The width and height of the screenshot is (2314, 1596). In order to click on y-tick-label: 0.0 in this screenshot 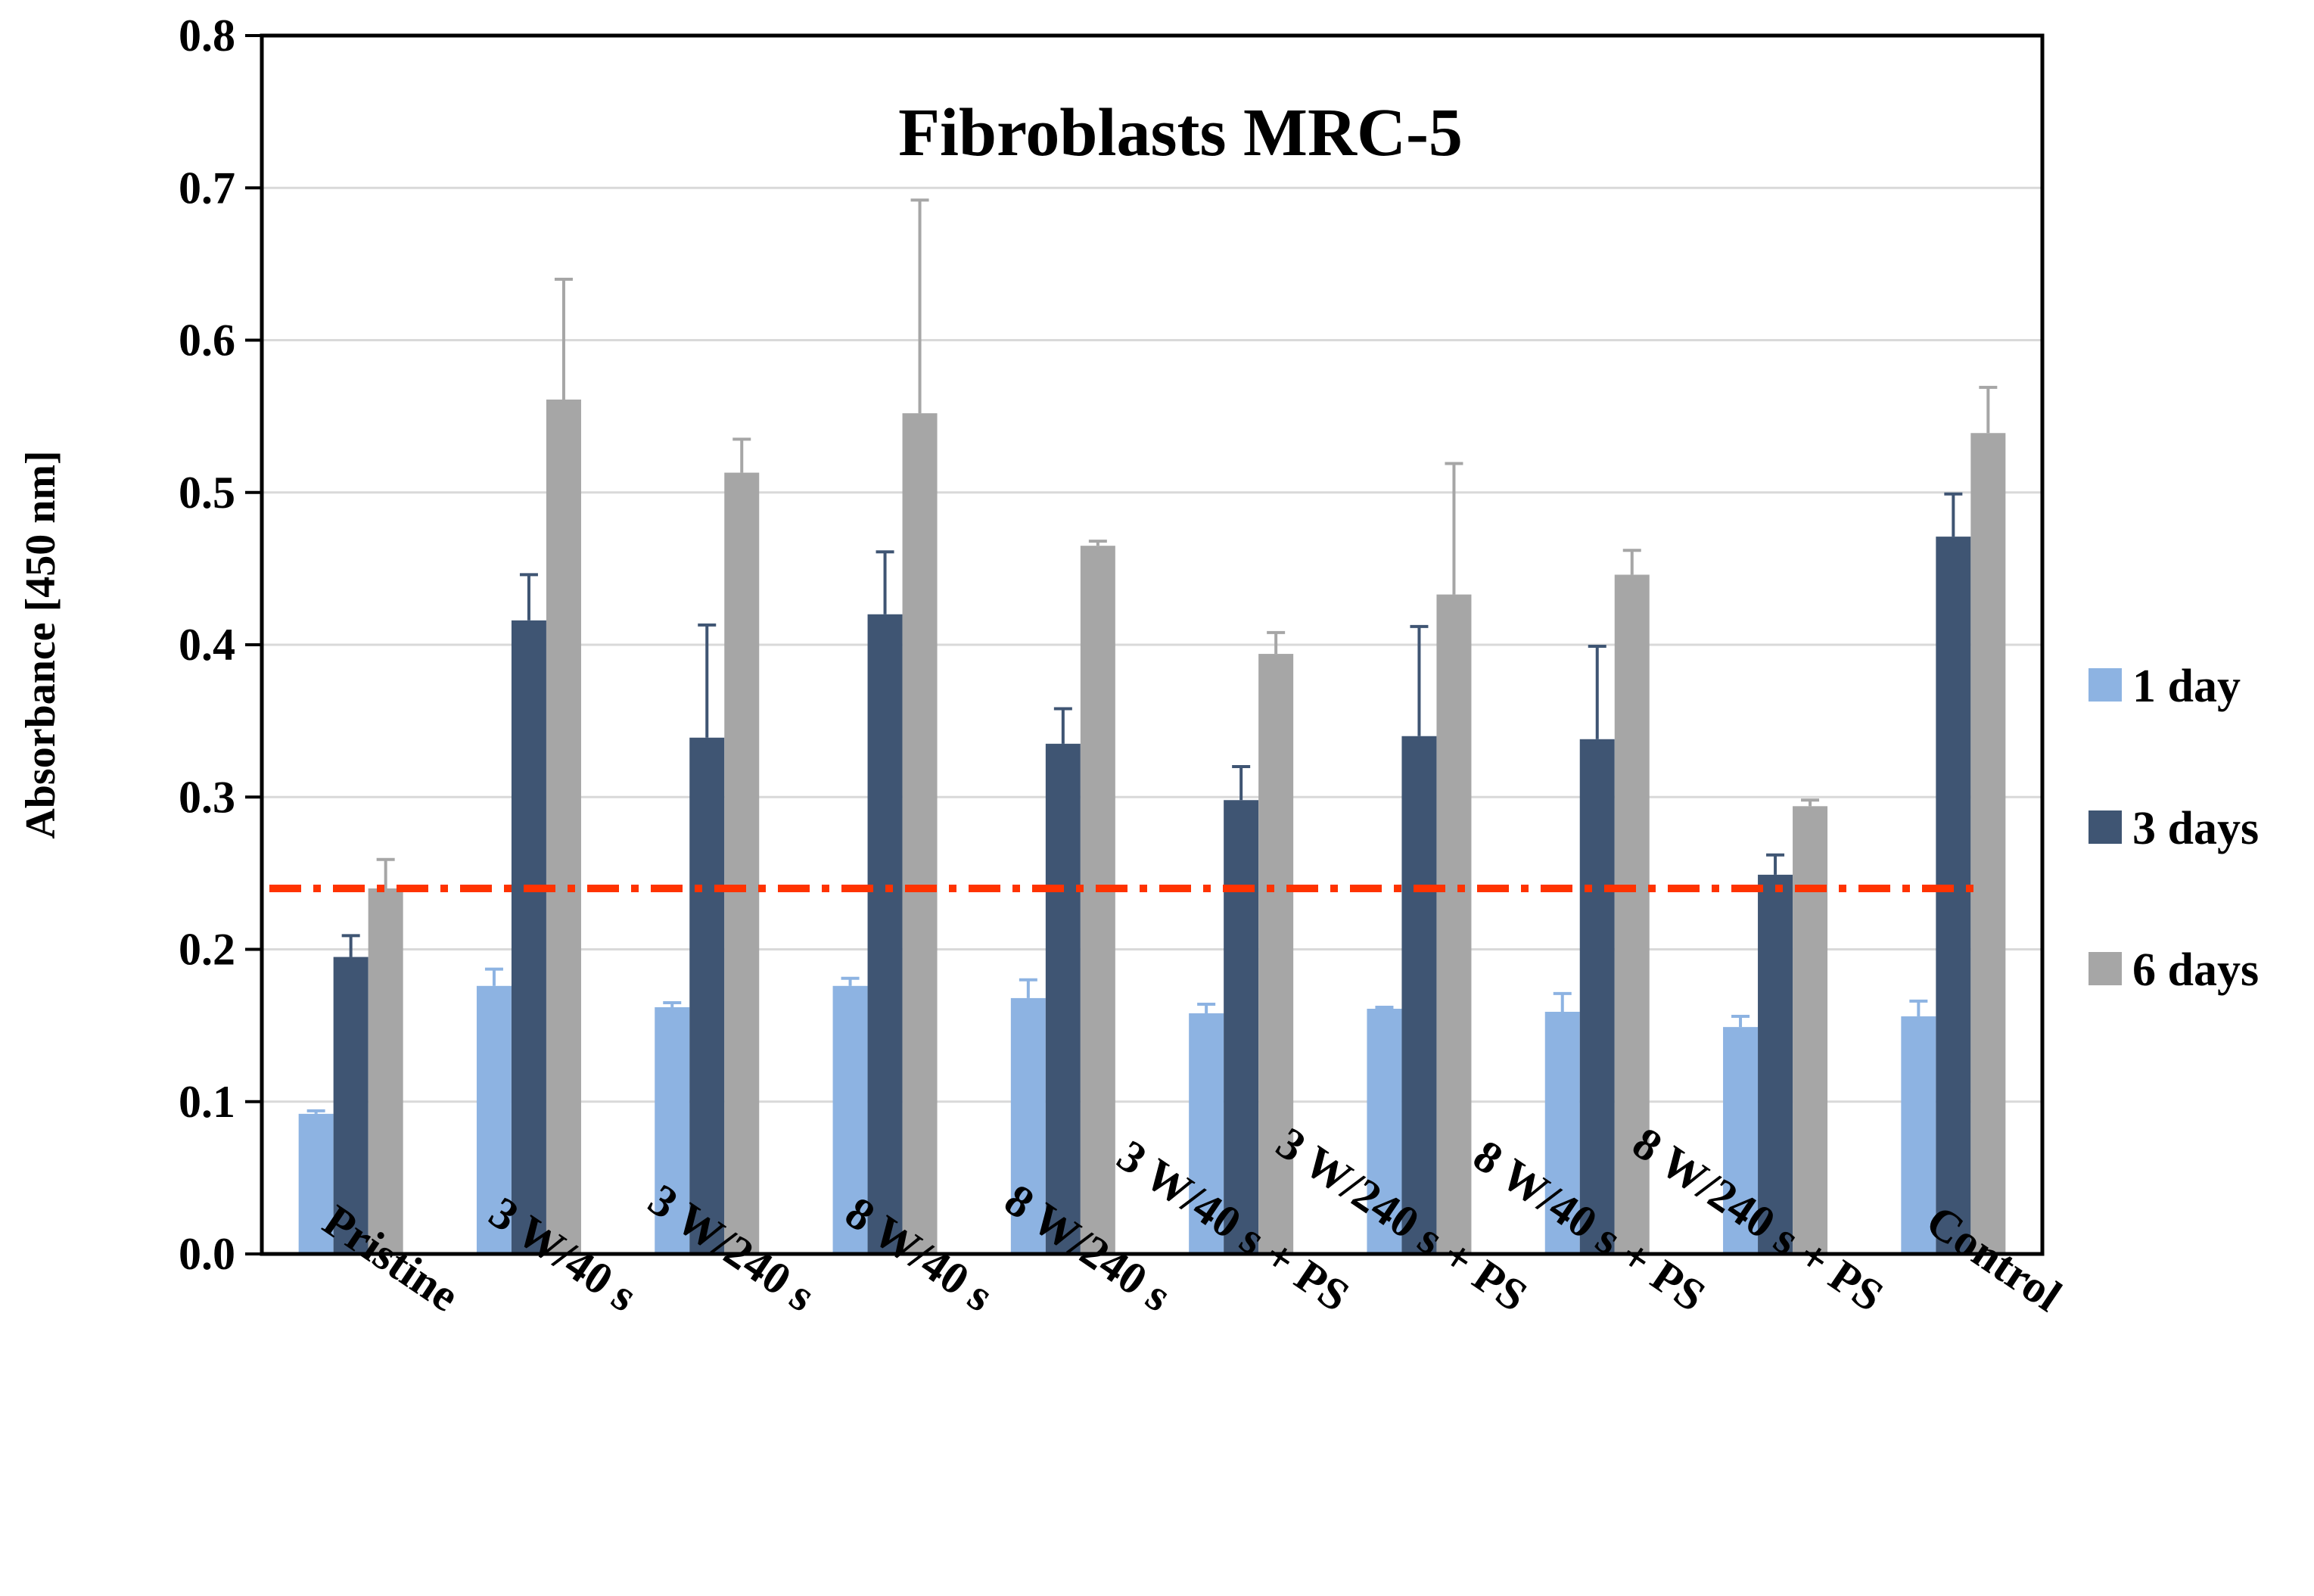, I will do `click(207, 1254)`.